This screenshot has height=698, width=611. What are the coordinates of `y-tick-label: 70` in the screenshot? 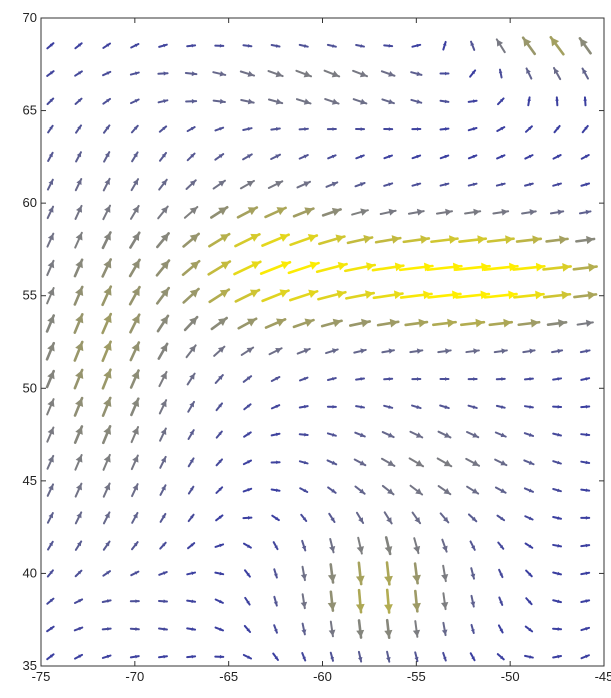 It's located at (30, 17).